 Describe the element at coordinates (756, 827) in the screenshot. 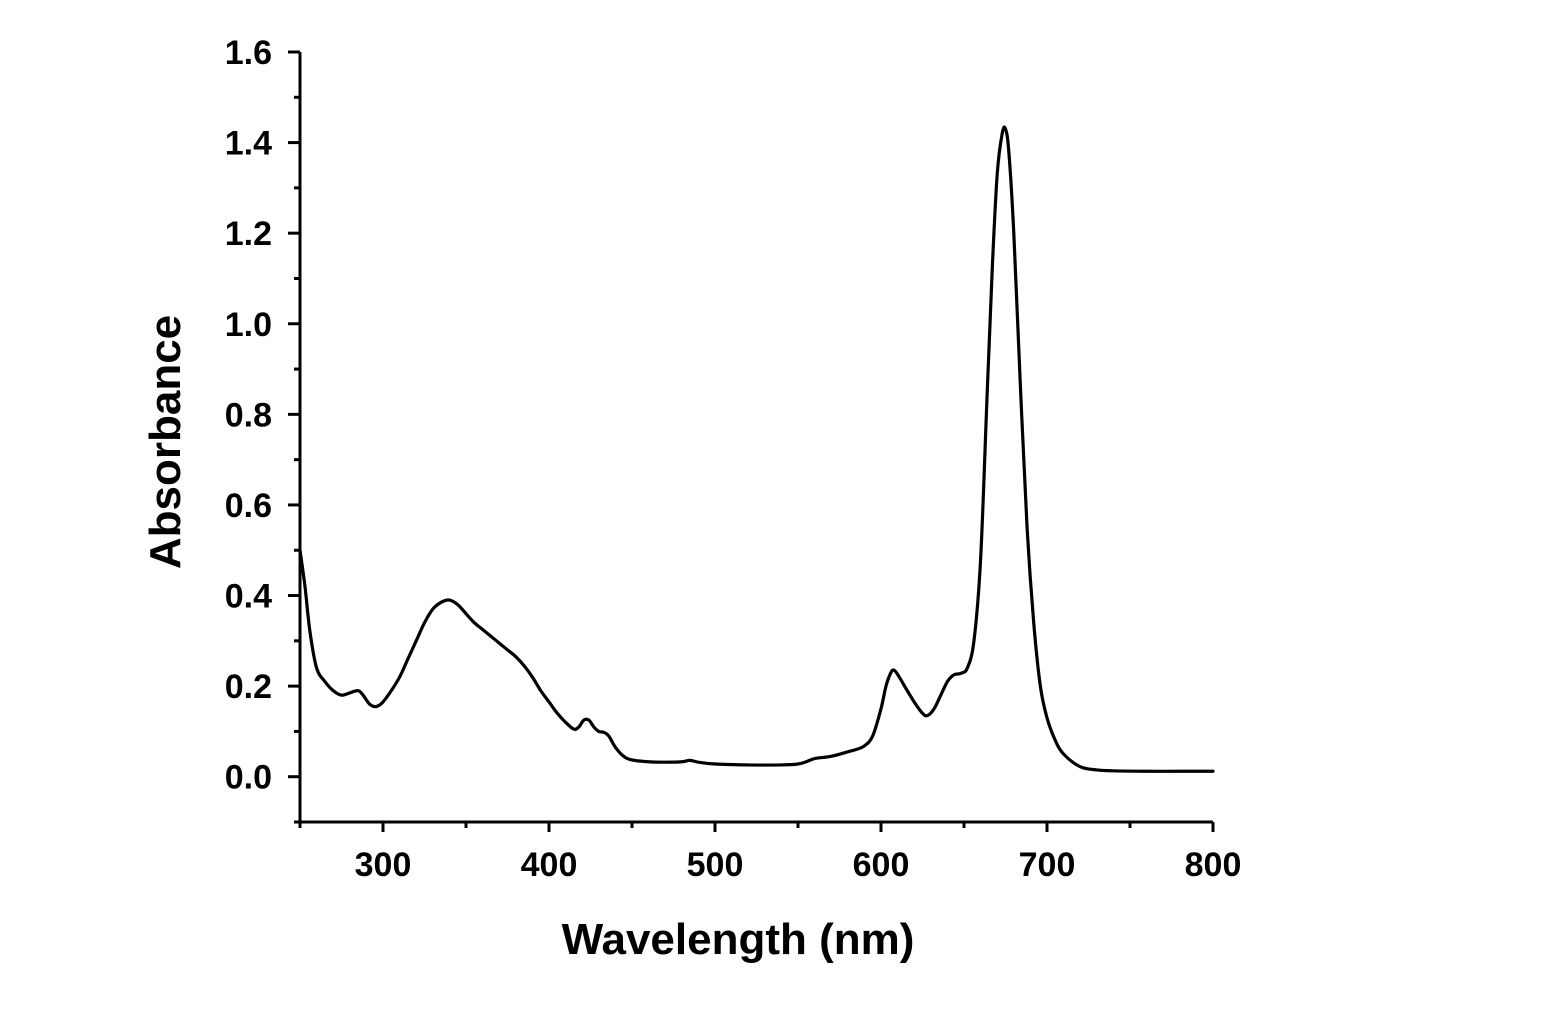

I see `x-ticks` at that location.